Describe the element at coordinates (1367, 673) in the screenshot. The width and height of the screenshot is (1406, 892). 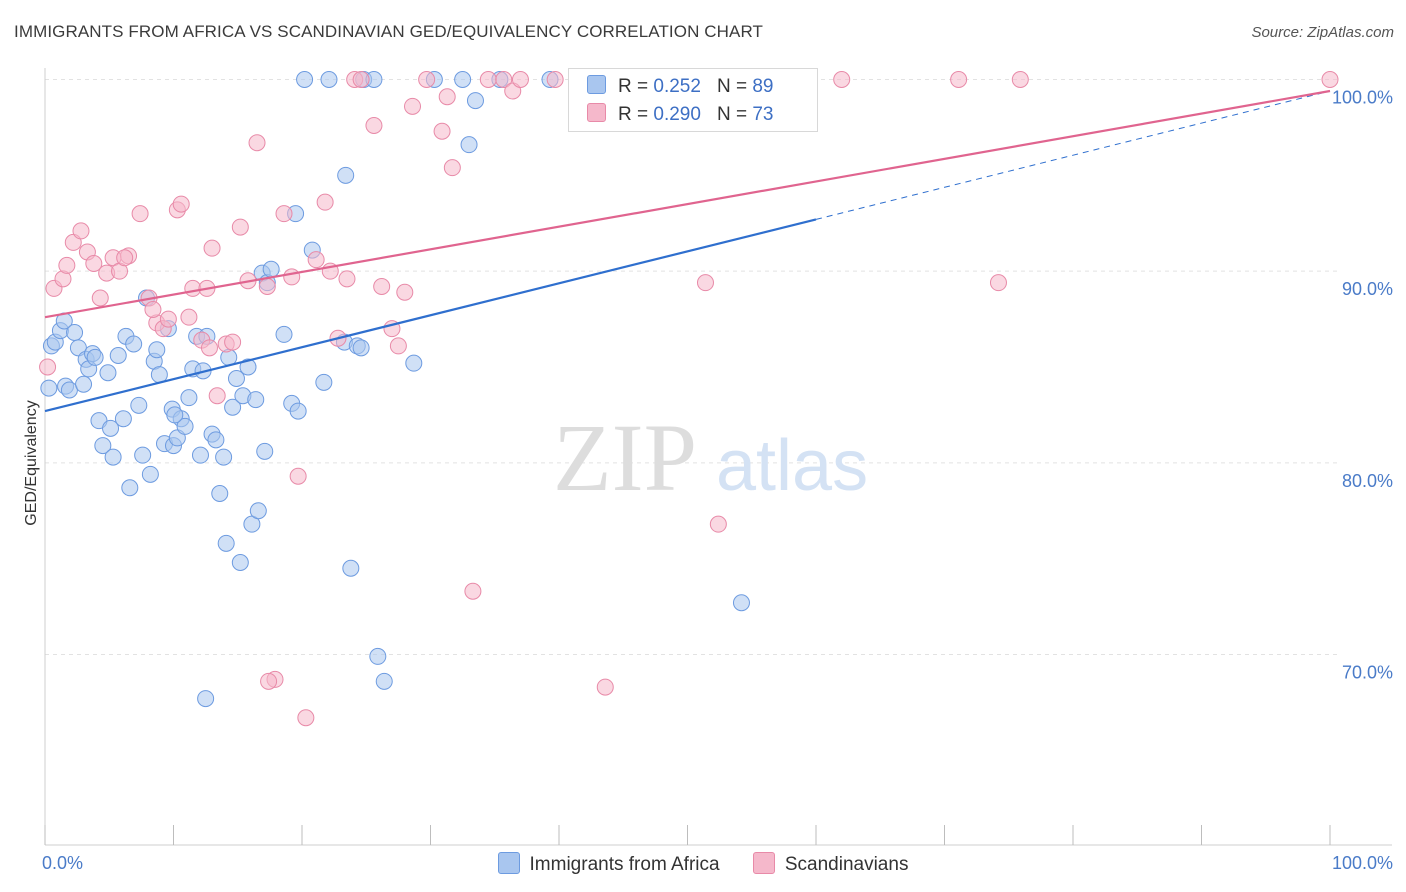
I see `y-tick-label: 70.0%` at that location.